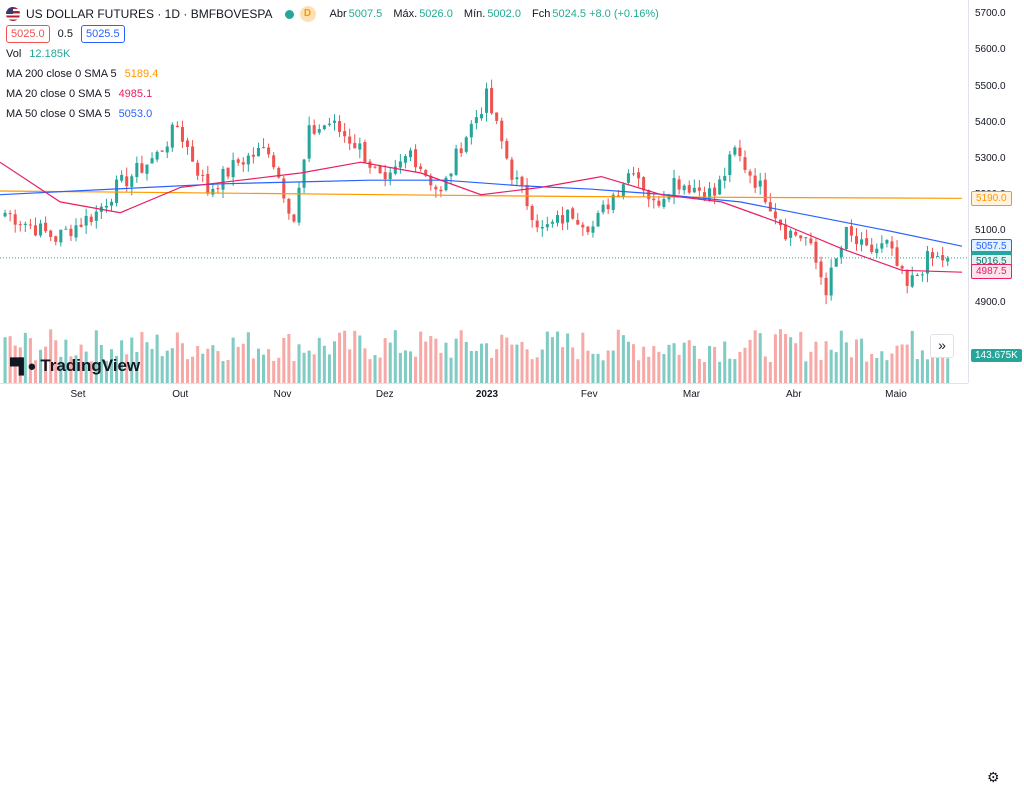 This screenshot has height=786, width=1024. Describe the element at coordinates (993, 777) in the screenshot. I see `settings-gear-icon: ⚙` at that location.